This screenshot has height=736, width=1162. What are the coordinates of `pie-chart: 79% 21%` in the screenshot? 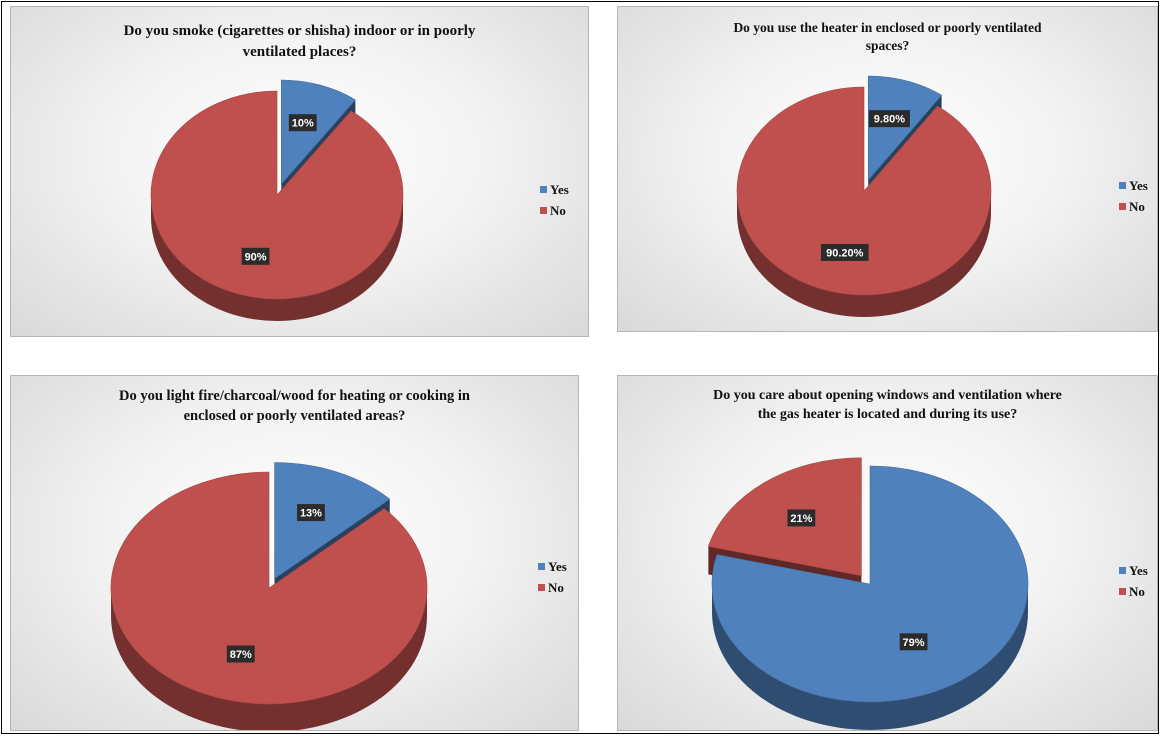 It's located at (868, 593).